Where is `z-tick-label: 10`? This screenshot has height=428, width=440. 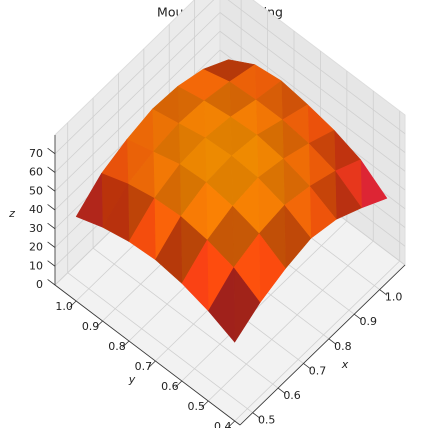
z-tick-label: 10 is located at coordinates (36, 265).